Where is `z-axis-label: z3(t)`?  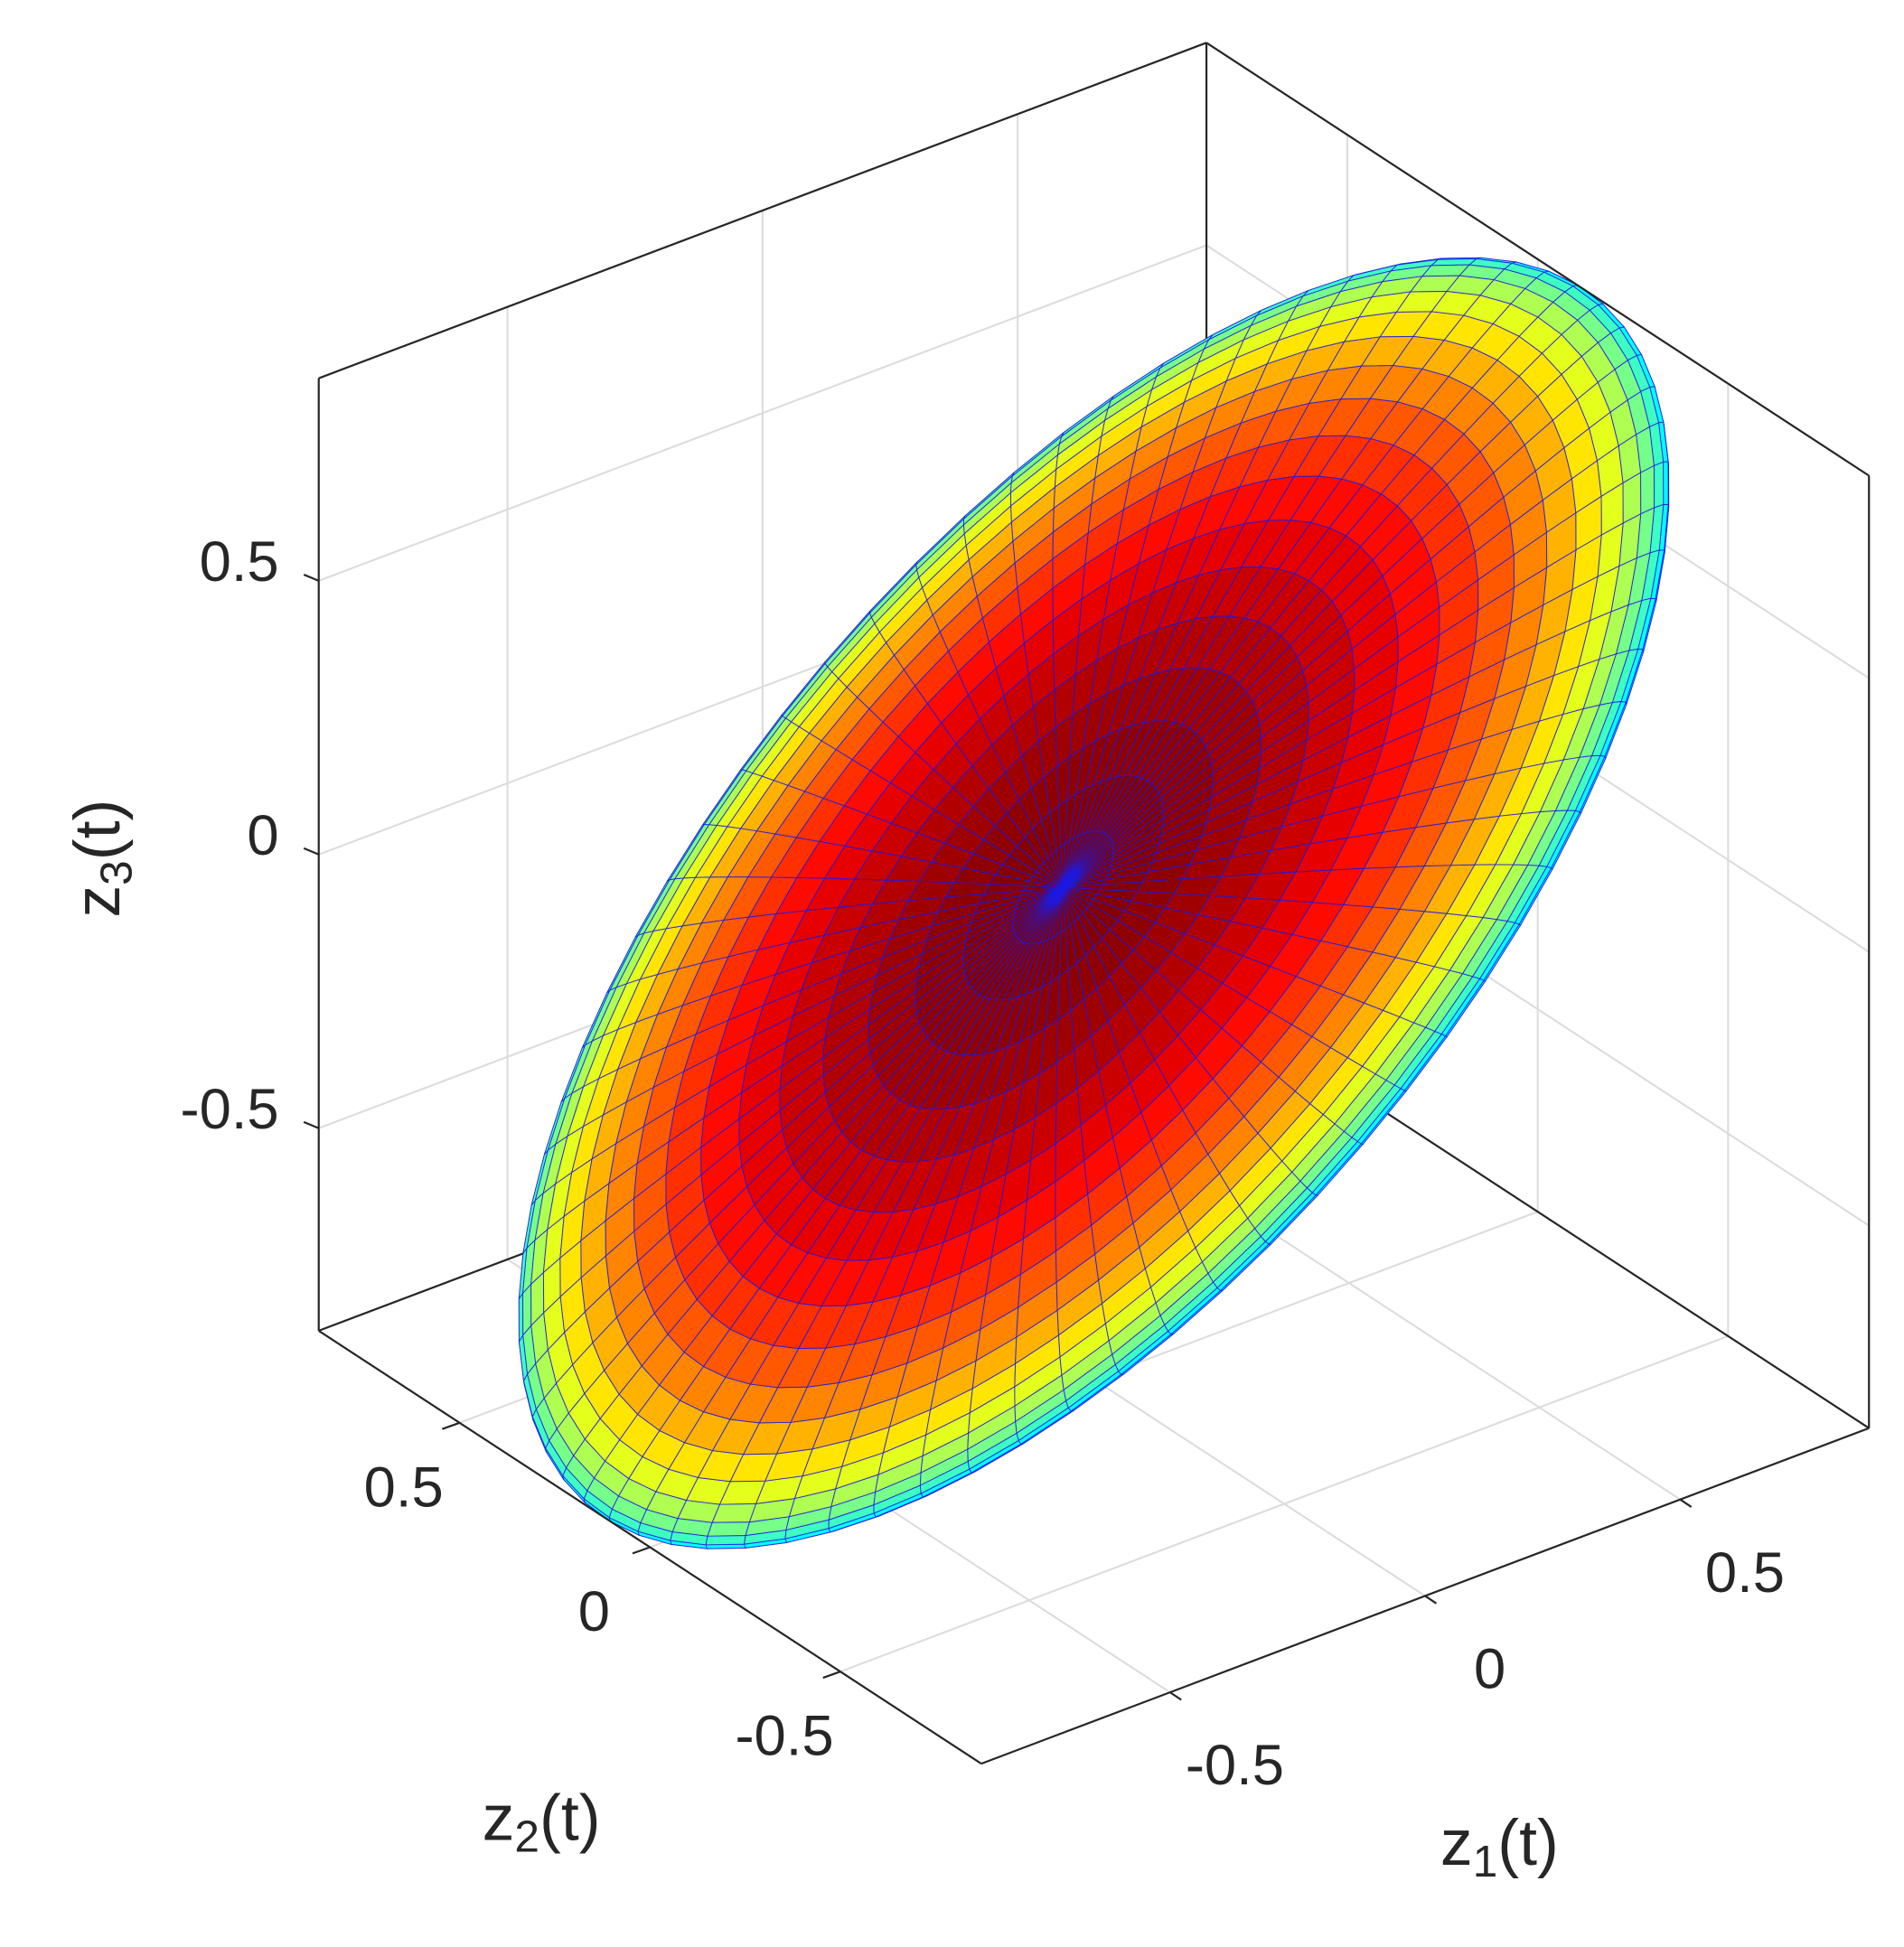
z-axis-label: z3(t) is located at coordinates (101, 859).